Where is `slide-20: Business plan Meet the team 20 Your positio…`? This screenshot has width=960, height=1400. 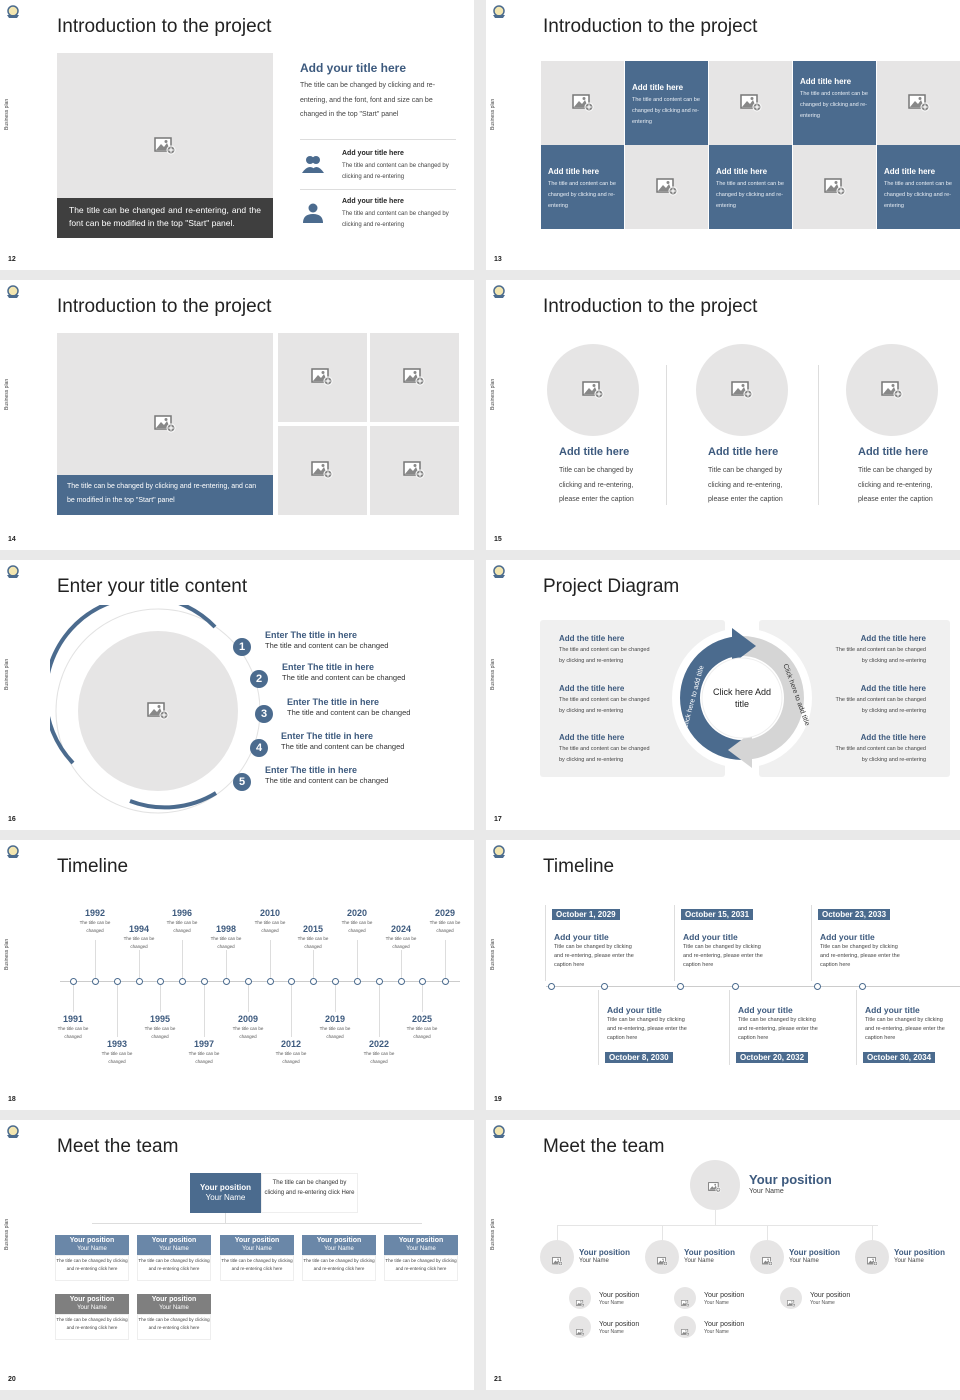
slide-20: Business plan Meet the team 20 Your positio… is located at coordinates (237, 1255).